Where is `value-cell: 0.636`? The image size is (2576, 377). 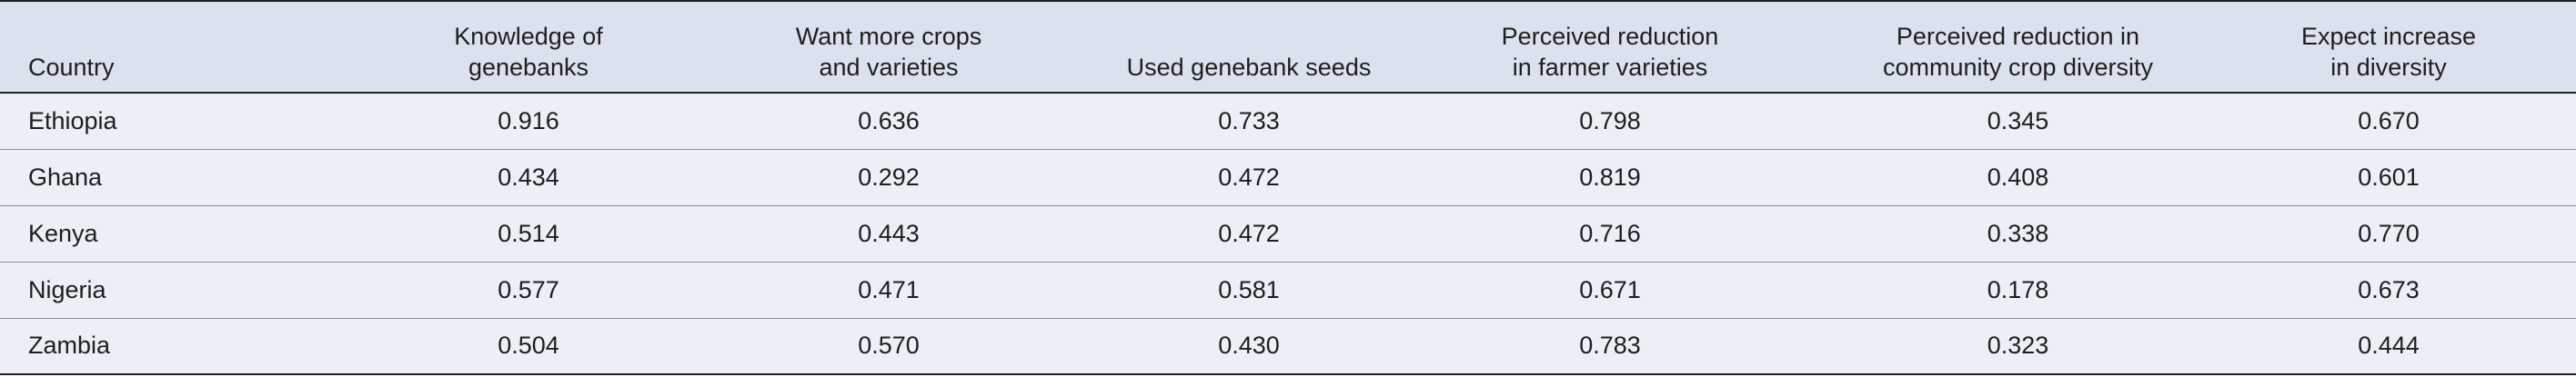 value-cell: 0.636 is located at coordinates (888, 121).